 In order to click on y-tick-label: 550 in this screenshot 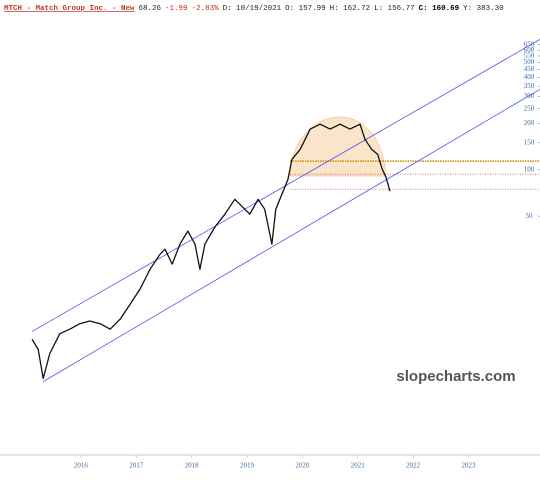, I will do `click(529, 56)`.